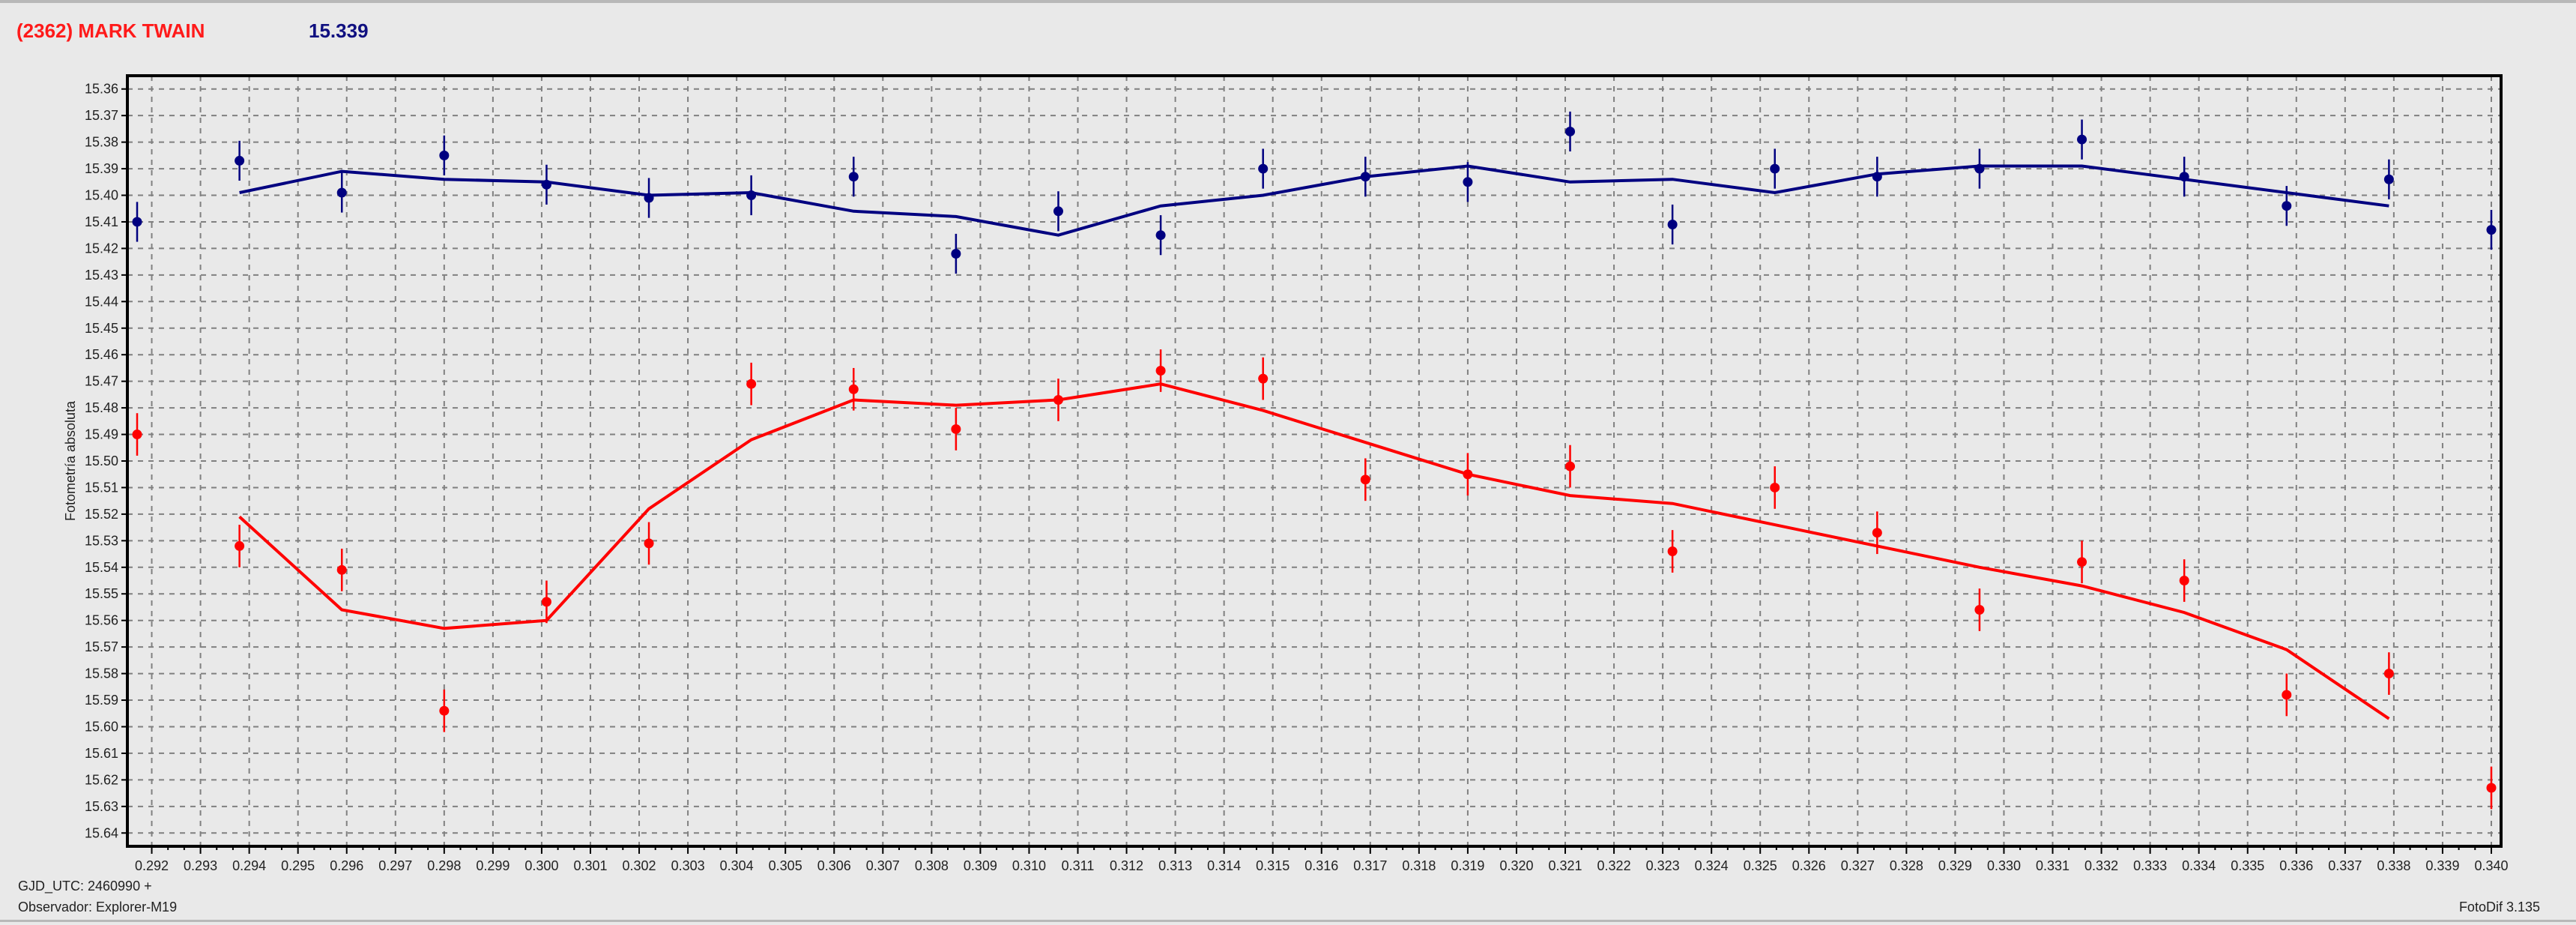 The width and height of the screenshot is (2576, 925). I want to click on x-tick-label: 0.328, so click(1906, 865).